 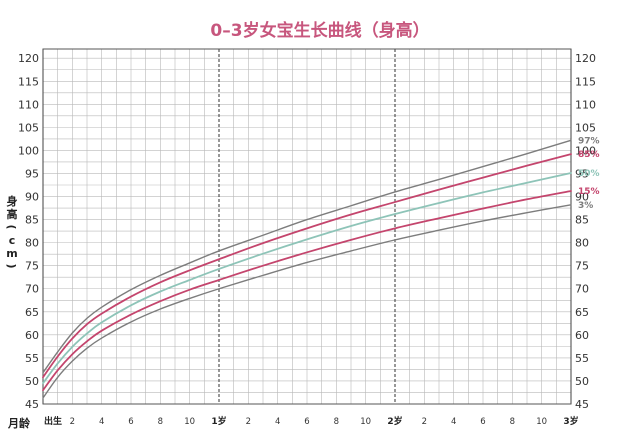 I want to click on y-tick-labels-left: 45 50 55 60 65 70 75 80 85 90 95 100 105 110 115 120, so click(x=28, y=231).